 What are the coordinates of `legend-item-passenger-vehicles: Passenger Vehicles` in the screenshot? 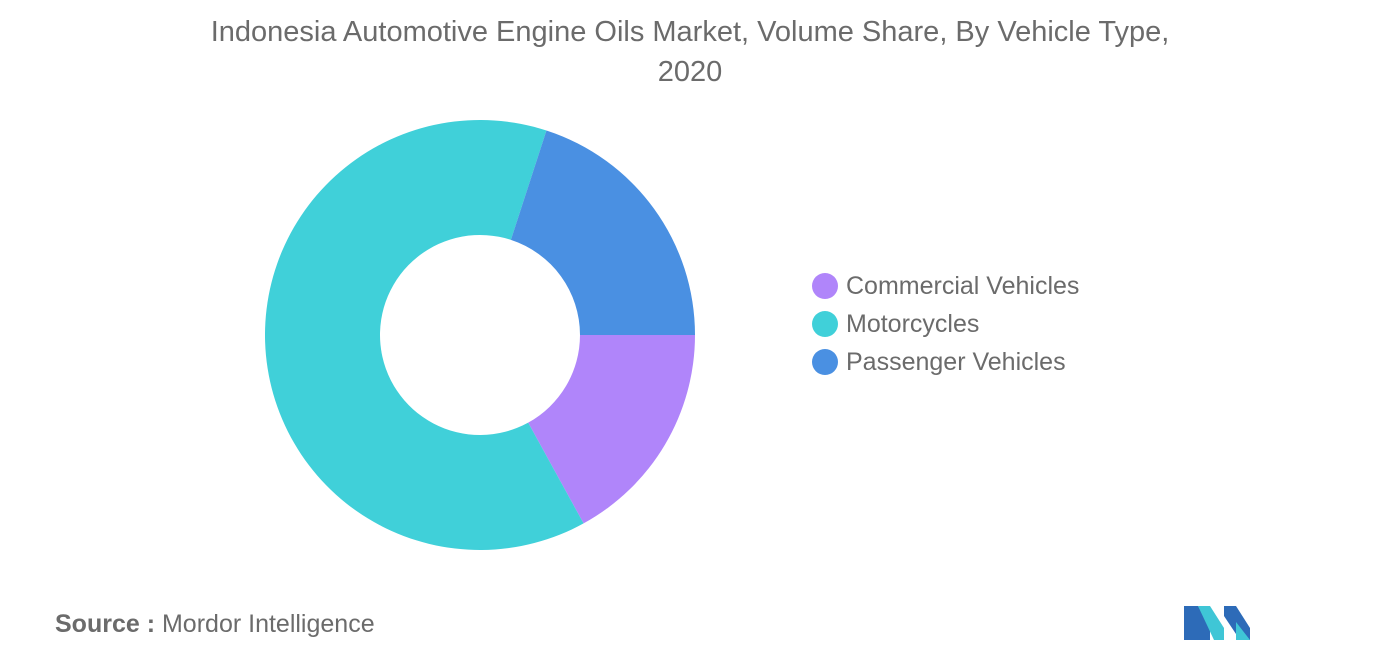 It's located at (945, 362).